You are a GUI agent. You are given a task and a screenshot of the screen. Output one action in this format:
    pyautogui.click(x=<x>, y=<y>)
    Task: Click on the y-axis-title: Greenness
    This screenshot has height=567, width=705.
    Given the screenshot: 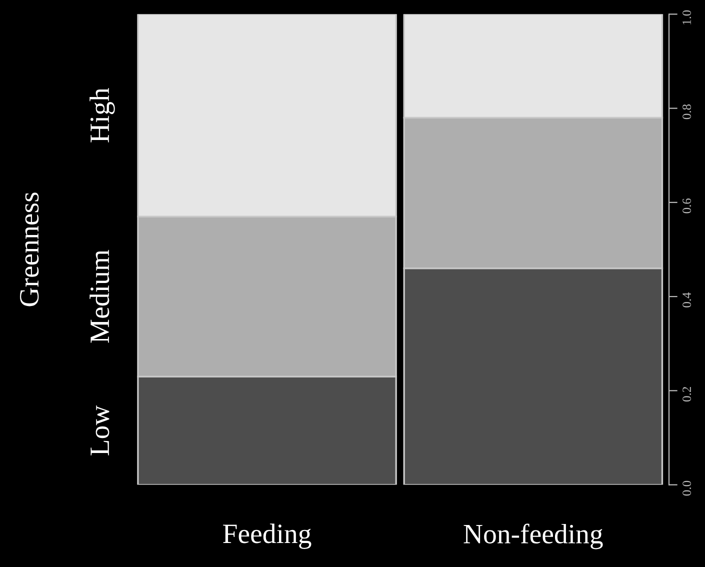 What is the action you would take?
    pyautogui.click(x=29, y=249)
    